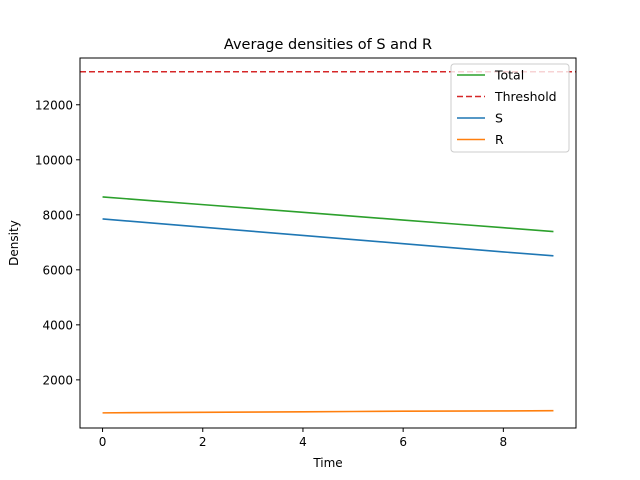  I want to click on y-axis-label: Density, so click(14, 243).